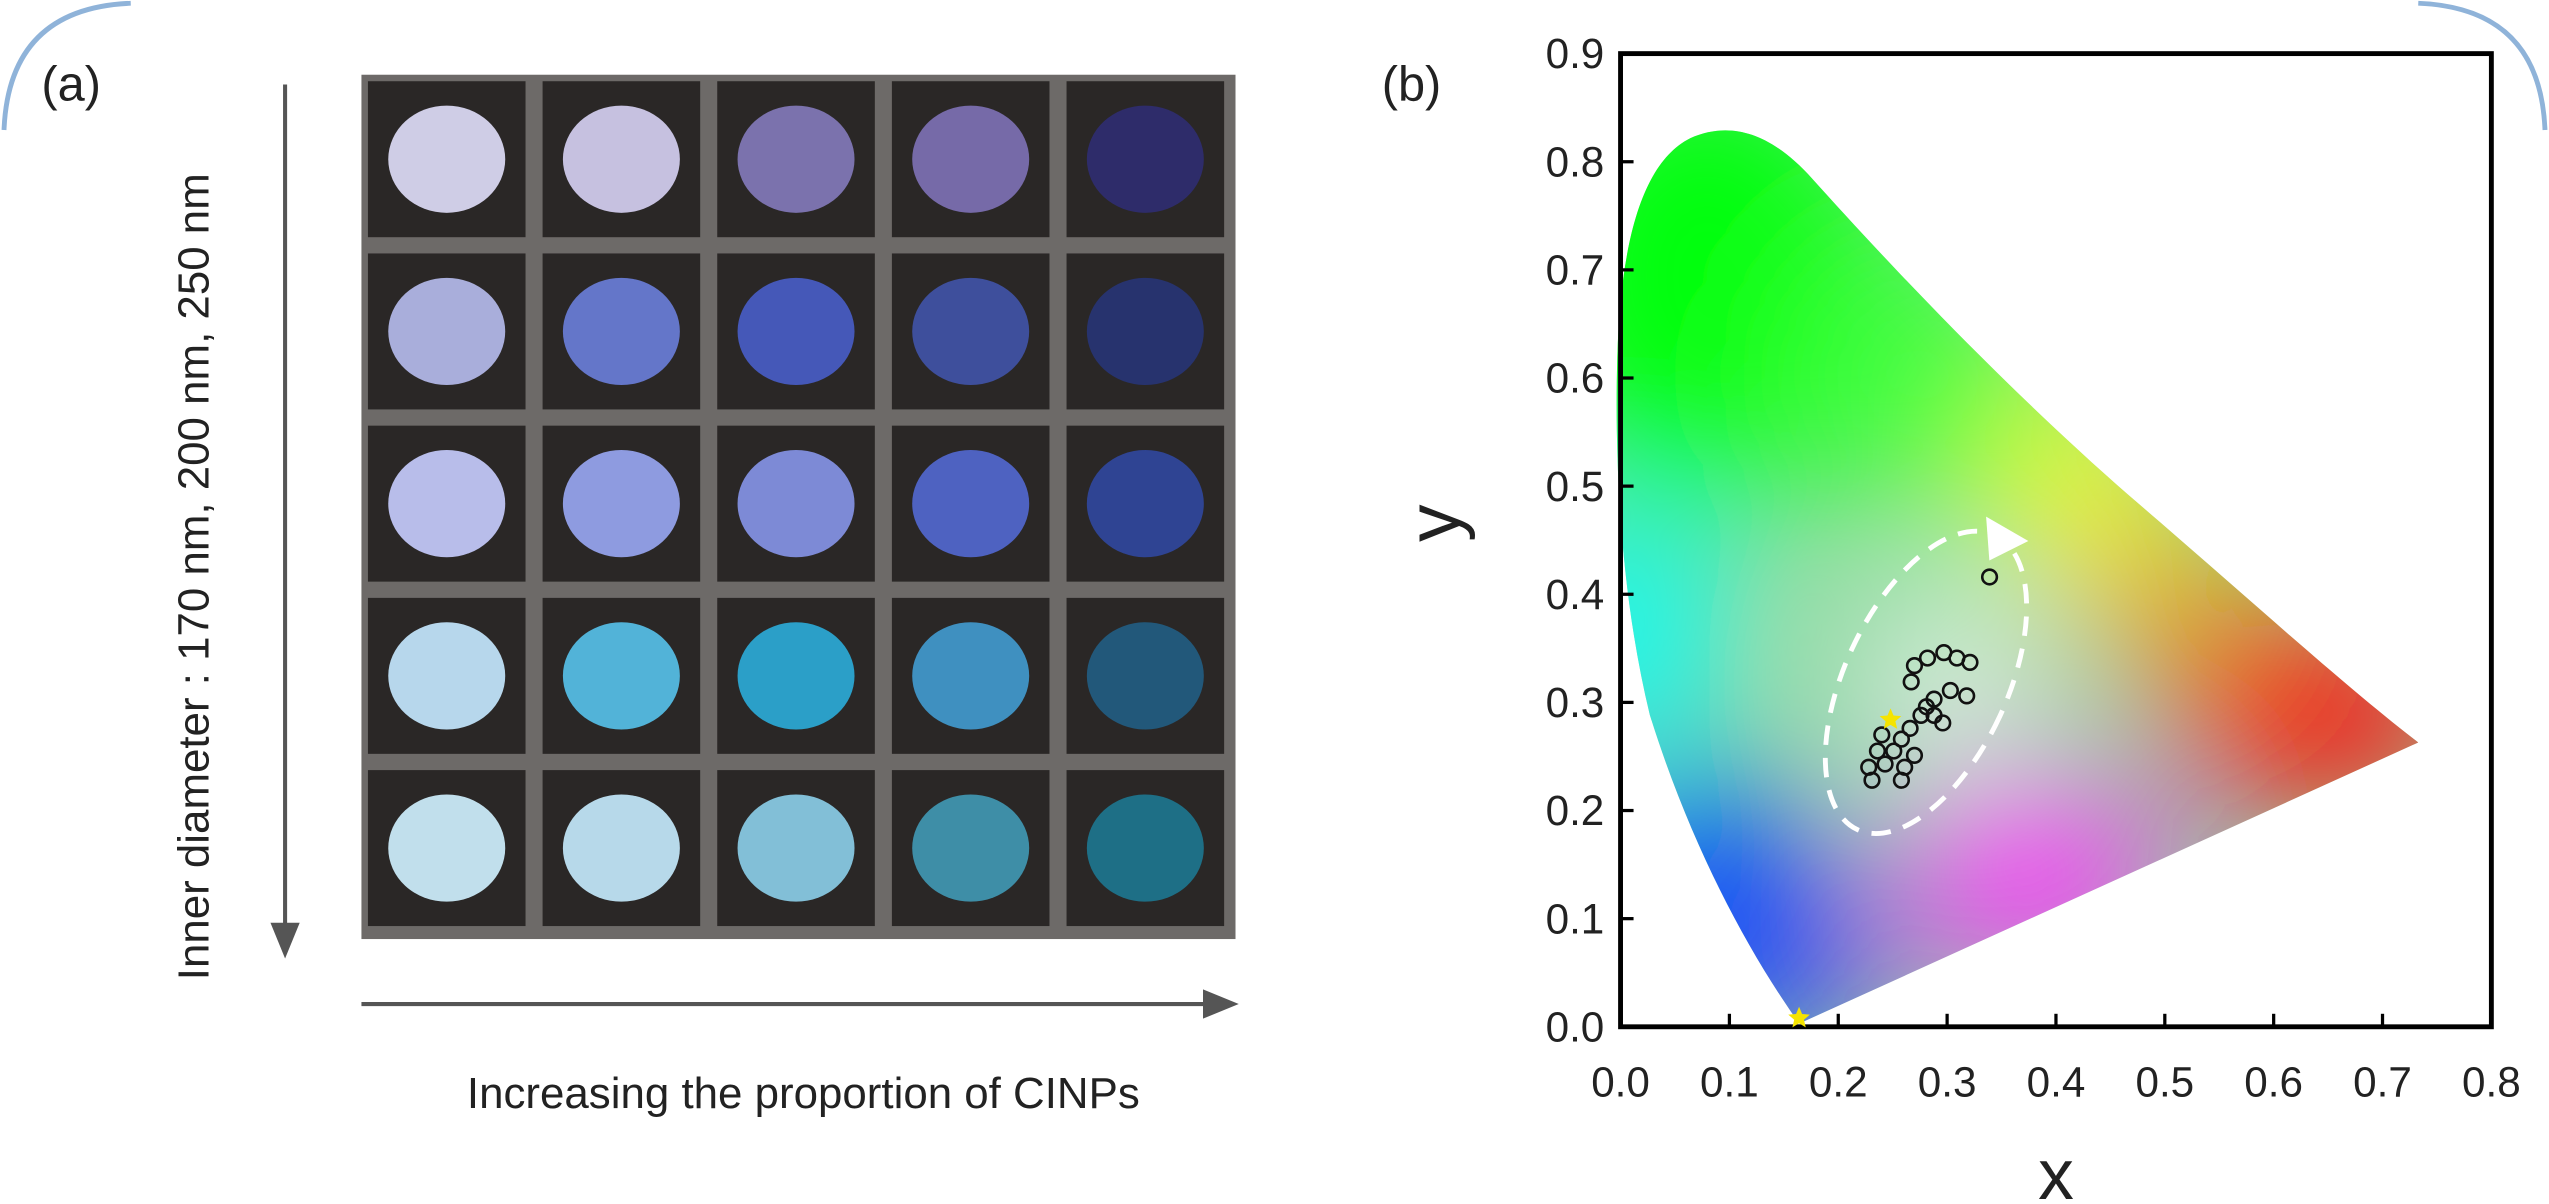  What do you see at coordinates (1838, 1082) in the screenshot?
I see `x-tick-label: 0.2` at bounding box center [1838, 1082].